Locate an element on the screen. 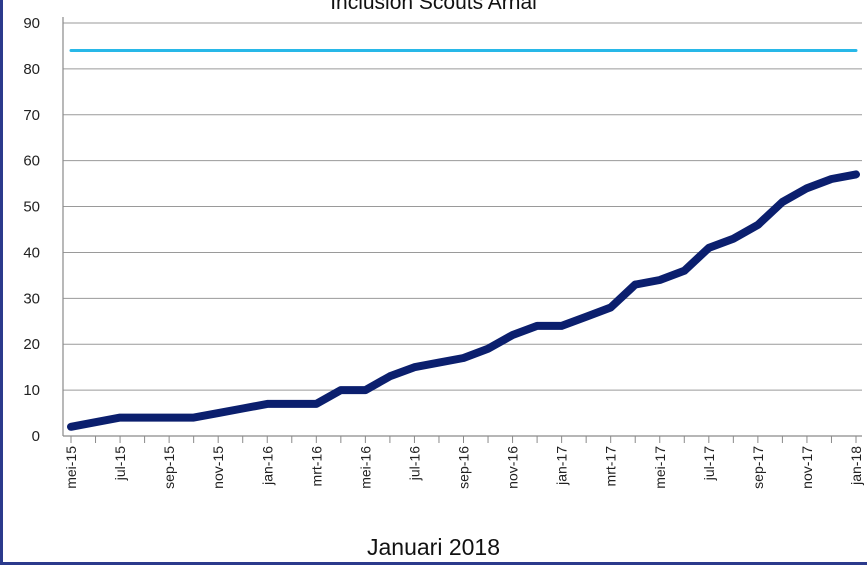 This screenshot has height=565, width=867. x-tick-label: nov-17 is located at coordinates (807, 467).